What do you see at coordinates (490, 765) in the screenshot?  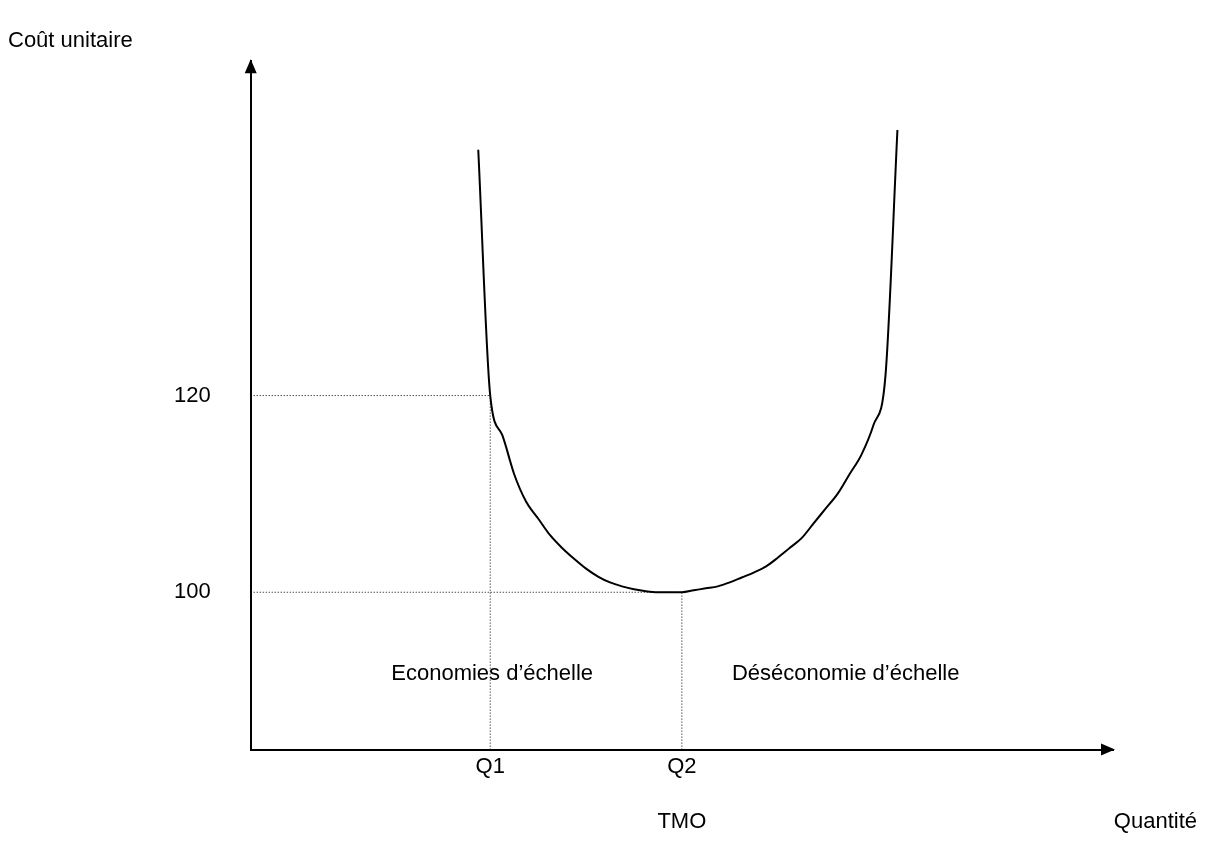 I see `x-tick-label: Q1` at bounding box center [490, 765].